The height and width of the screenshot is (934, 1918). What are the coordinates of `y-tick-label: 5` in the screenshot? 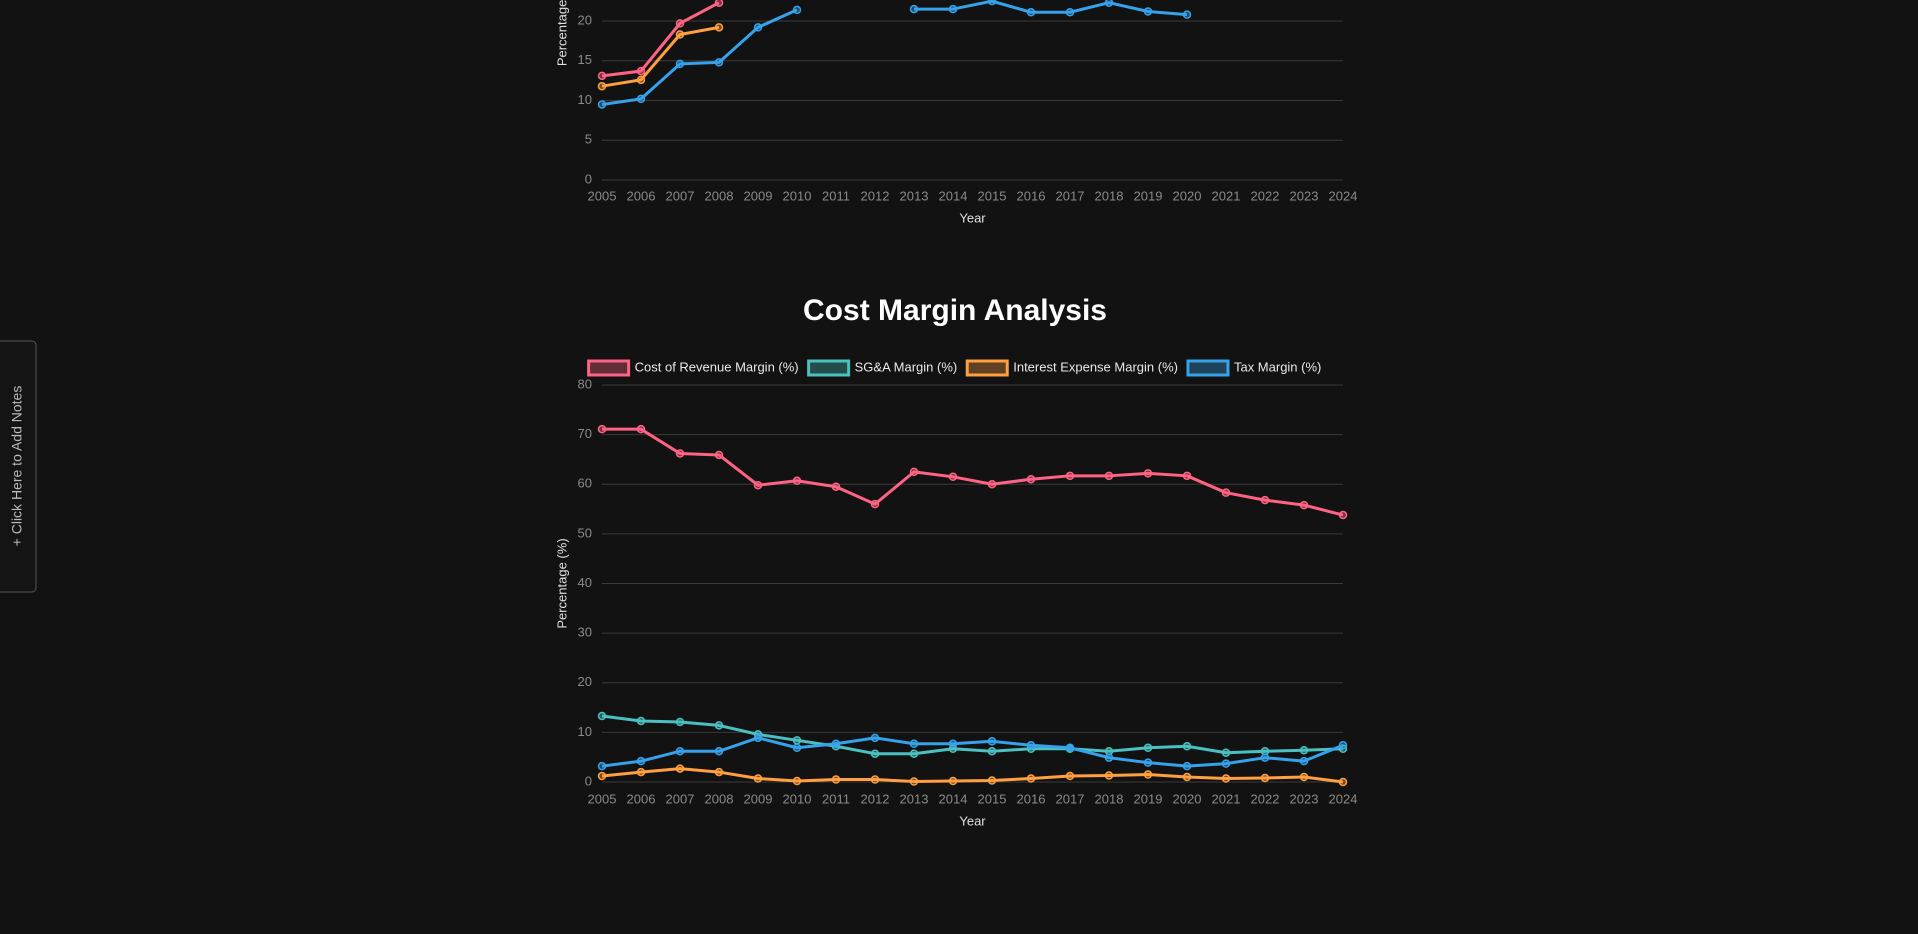 It's located at (588, 139).